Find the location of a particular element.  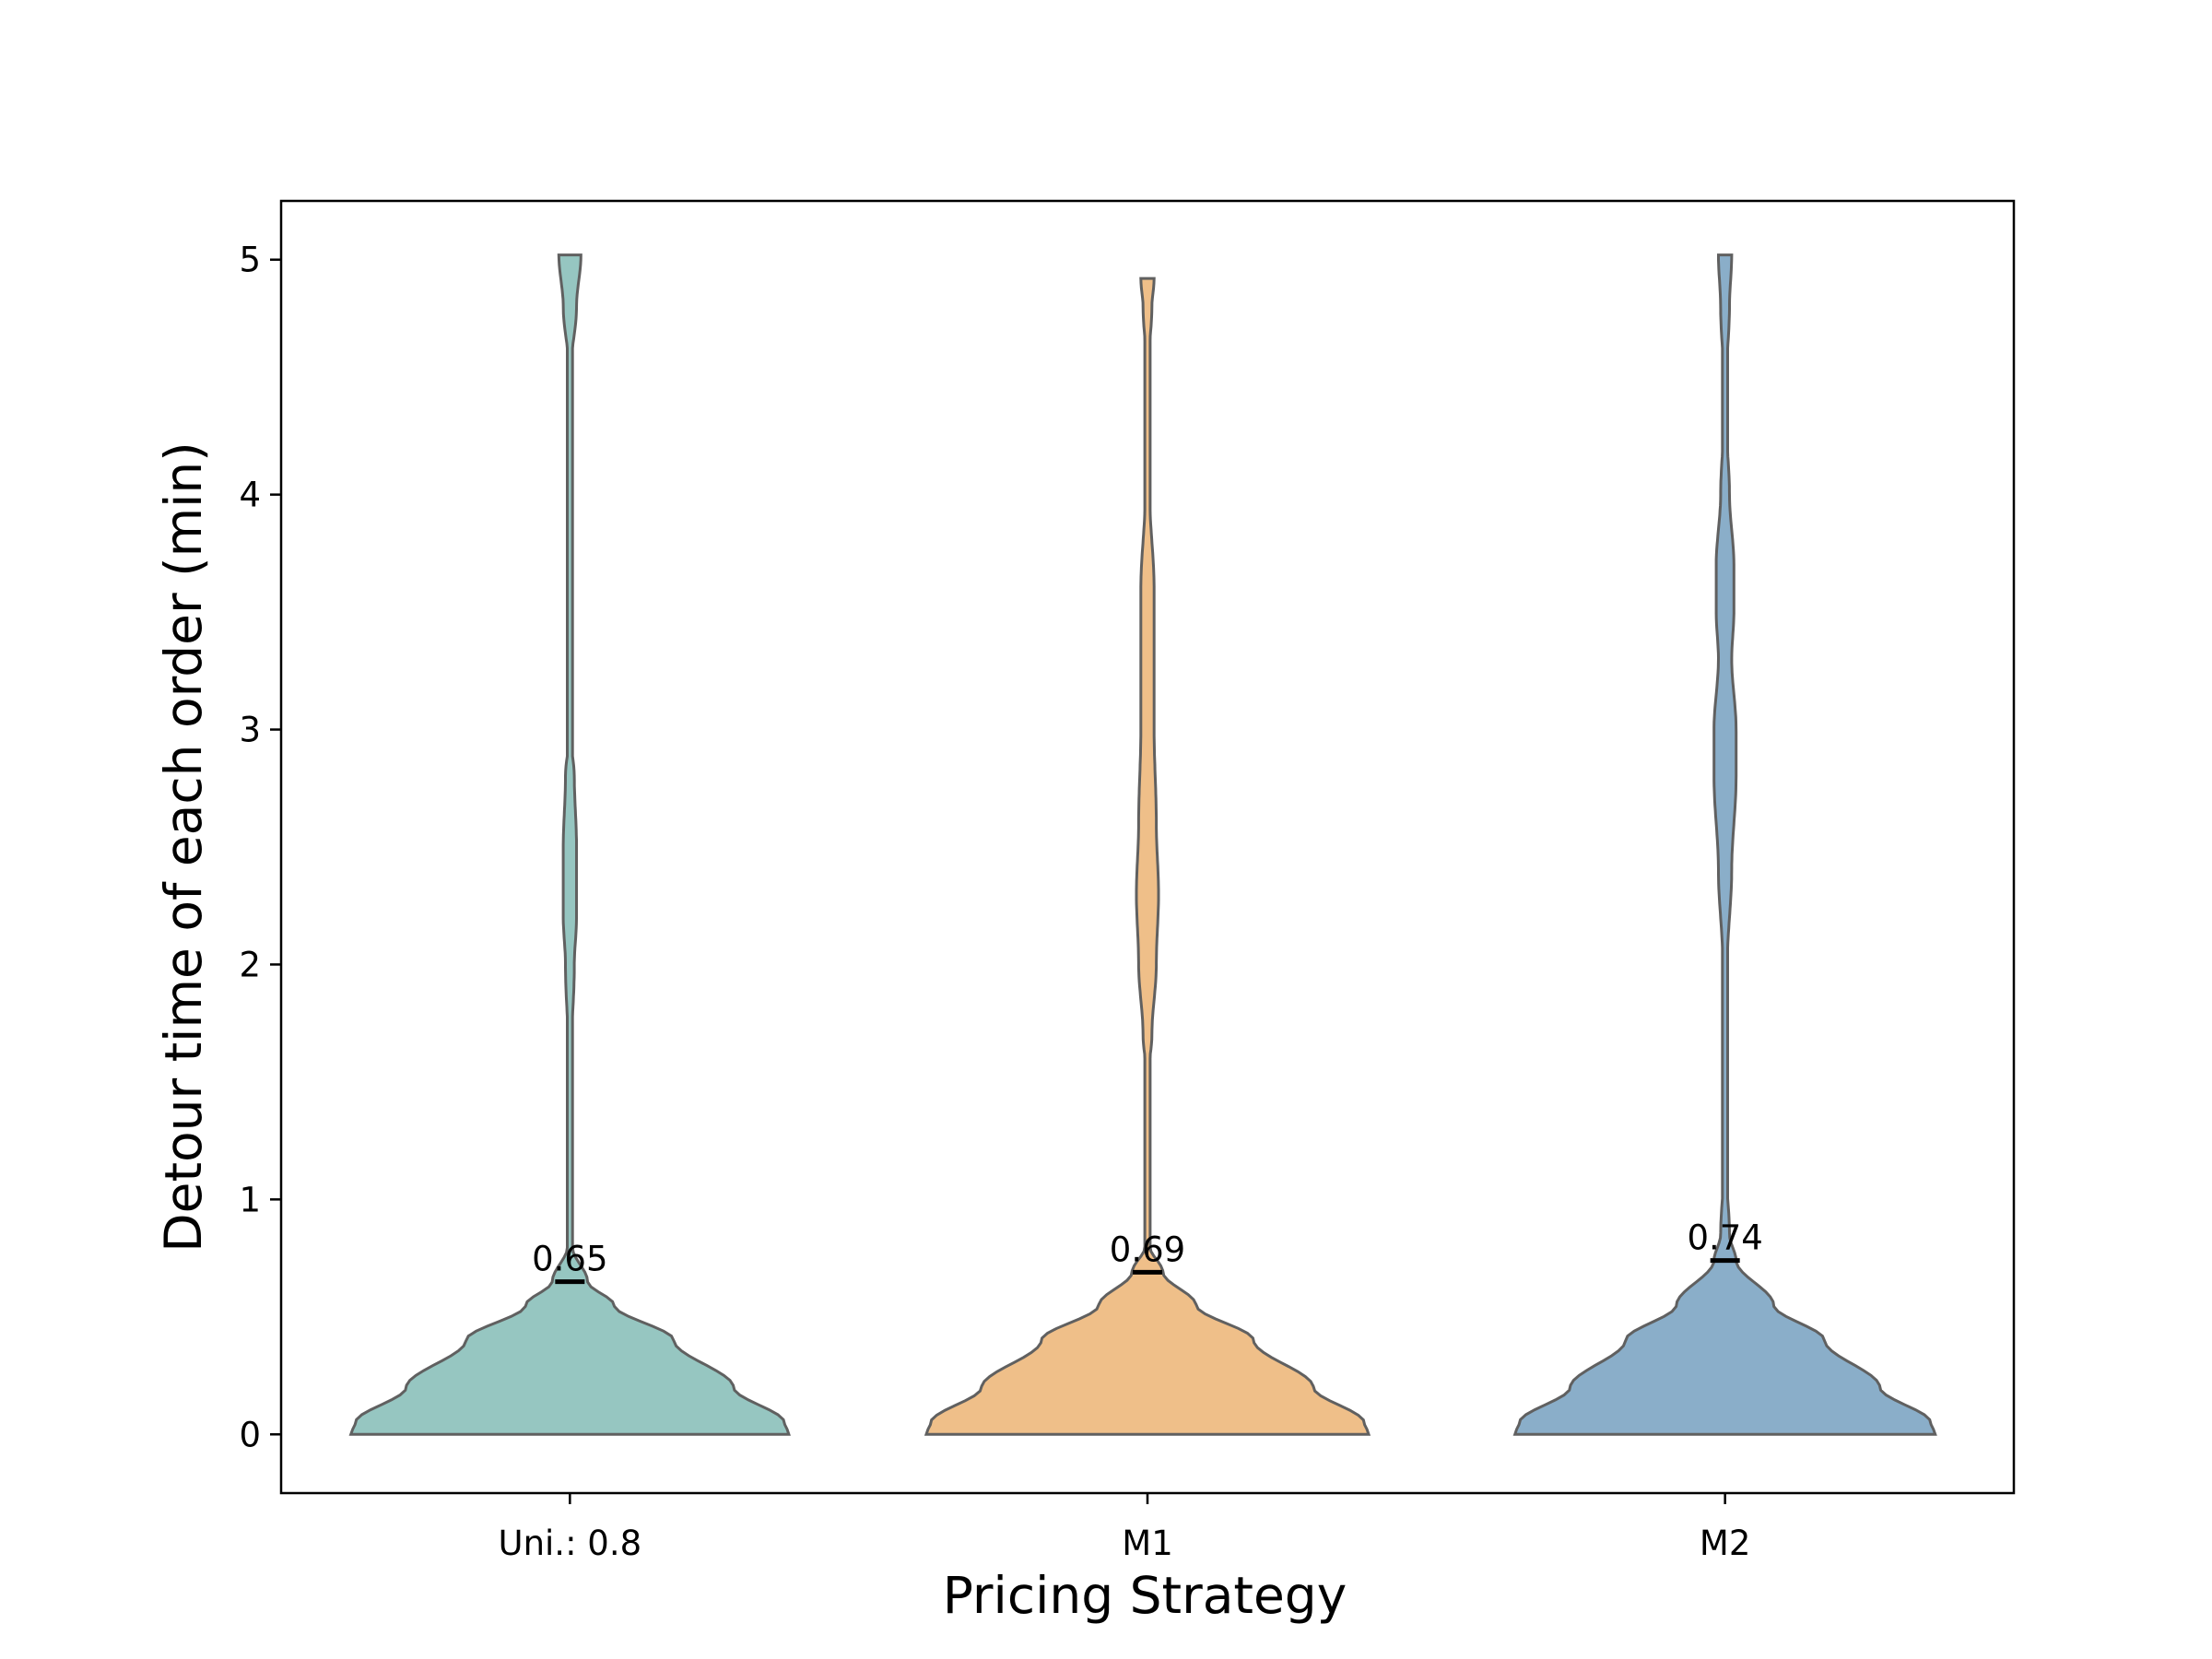

median-label-2: 0.69 is located at coordinates (1147, 1249).